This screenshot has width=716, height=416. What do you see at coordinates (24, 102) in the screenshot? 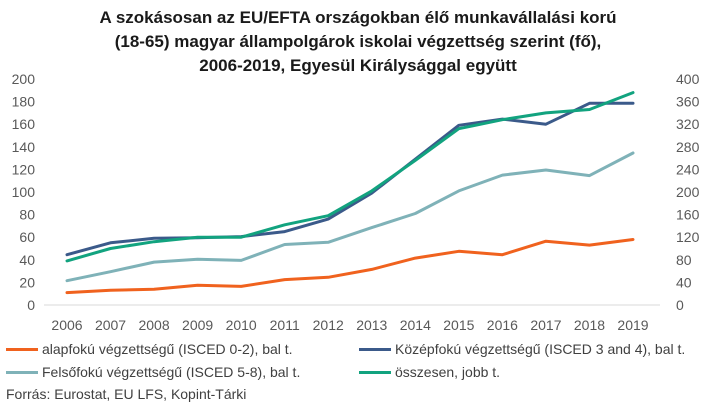
I see `y-left-tick-label: 180` at bounding box center [24, 102].